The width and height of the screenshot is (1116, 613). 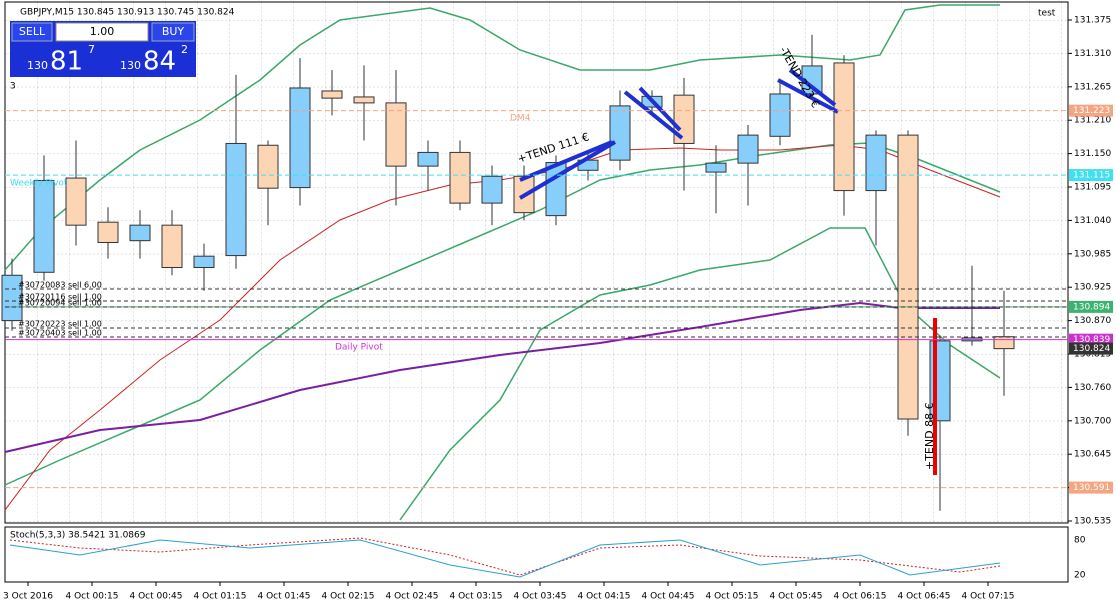 What do you see at coordinates (159, 62) in the screenshot?
I see `ask-pips: 84` at bounding box center [159, 62].